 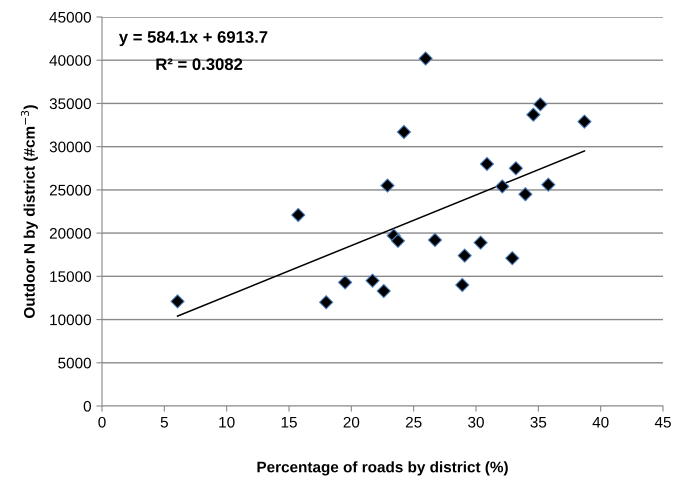 I want to click on y-tick-label: 5000, so click(x=74, y=363).